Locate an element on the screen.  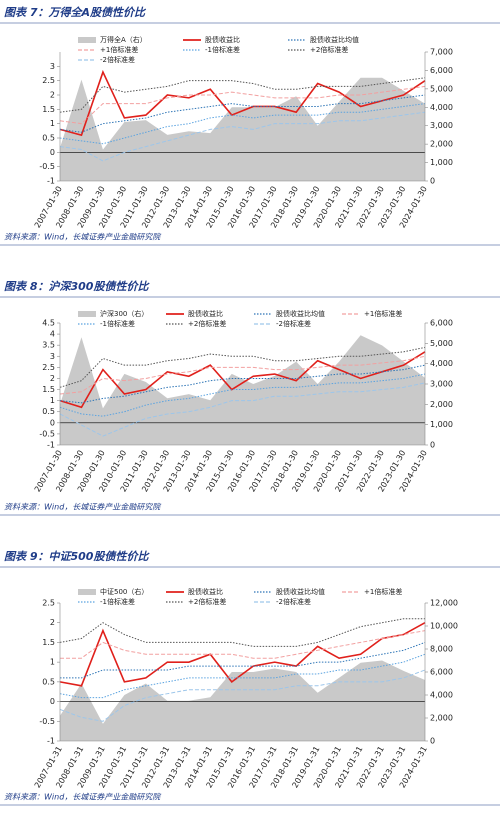
y-tick-label: 3.5 is located at coordinates (48, 345).